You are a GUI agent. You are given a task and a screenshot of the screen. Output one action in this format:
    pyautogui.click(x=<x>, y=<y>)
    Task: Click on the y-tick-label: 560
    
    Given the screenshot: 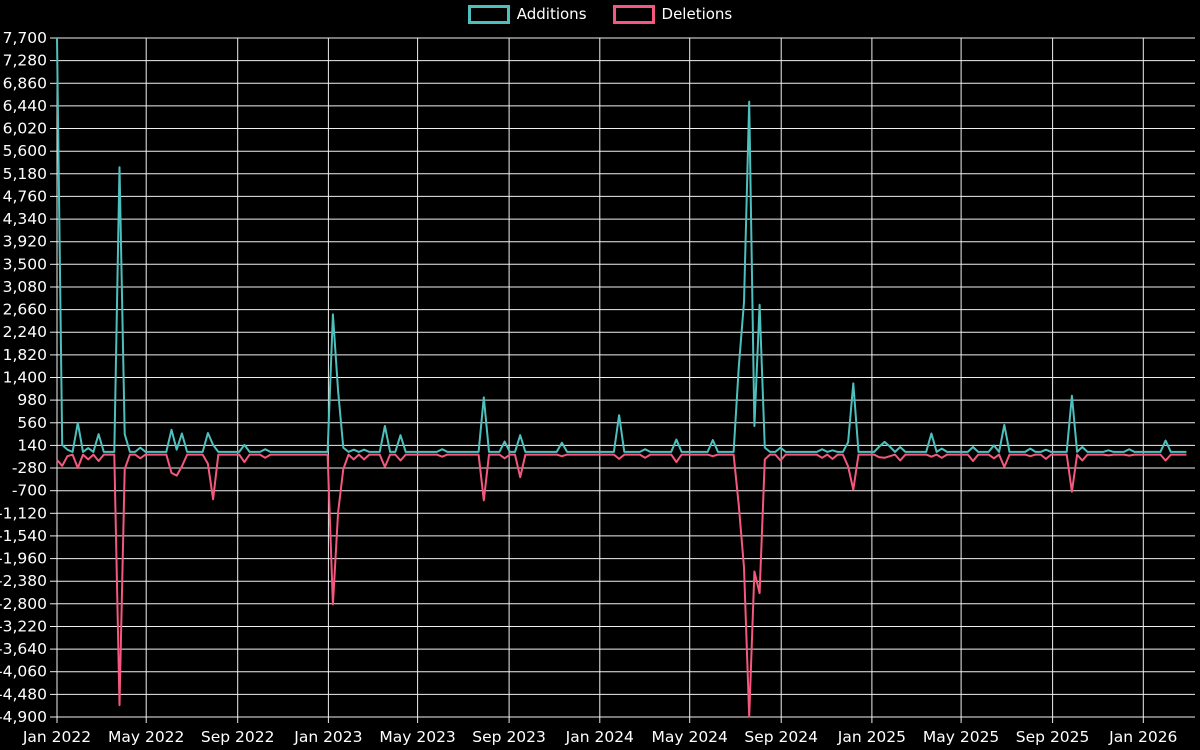 What is the action you would take?
    pyautogui.click(x=32, y=423)
    